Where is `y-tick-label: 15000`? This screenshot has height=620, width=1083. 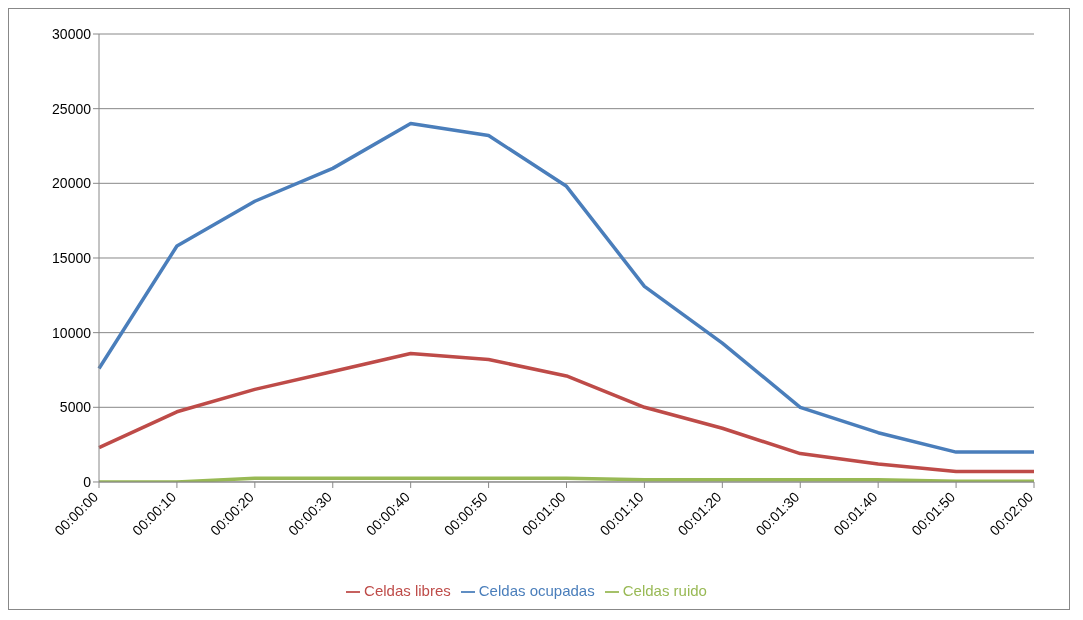 y-tick-label: 15000 is located at coordinates (72, 257).